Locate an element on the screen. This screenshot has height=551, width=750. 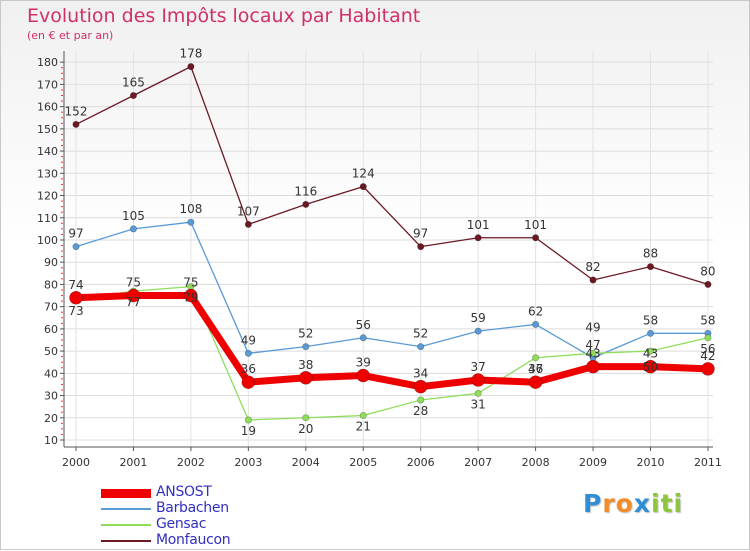
data-label-monfaucon-2005: 124 is located at coordinates (363, 174).